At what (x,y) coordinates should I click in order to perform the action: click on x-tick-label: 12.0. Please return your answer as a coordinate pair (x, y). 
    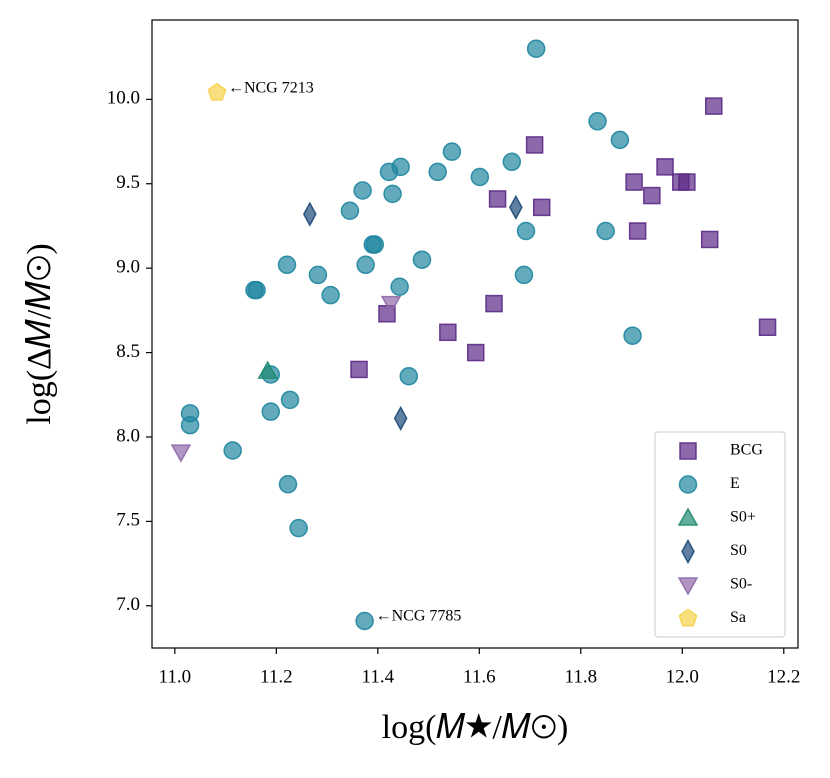
    Looking at the image, I should click on (682, 676).